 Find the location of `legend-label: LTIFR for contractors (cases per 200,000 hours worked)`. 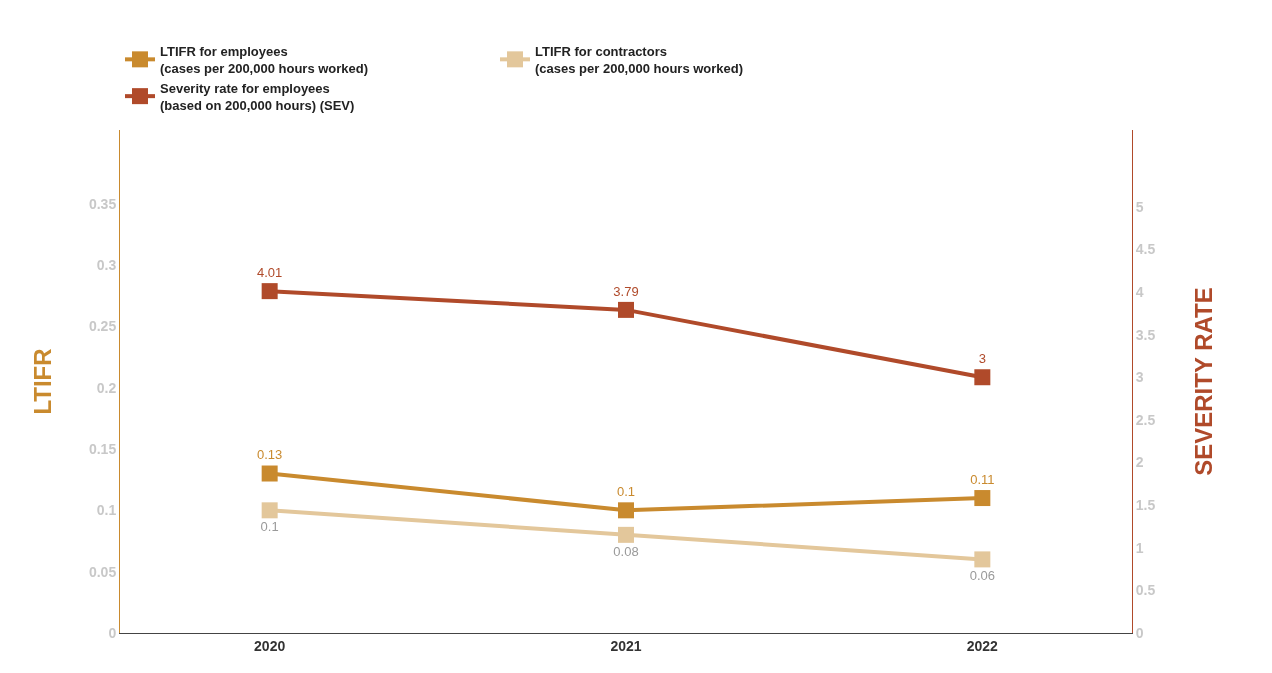

legend-label: LTIFR for contractors (cases per 200,000 hours worked) is located at coordinates (639, 59).